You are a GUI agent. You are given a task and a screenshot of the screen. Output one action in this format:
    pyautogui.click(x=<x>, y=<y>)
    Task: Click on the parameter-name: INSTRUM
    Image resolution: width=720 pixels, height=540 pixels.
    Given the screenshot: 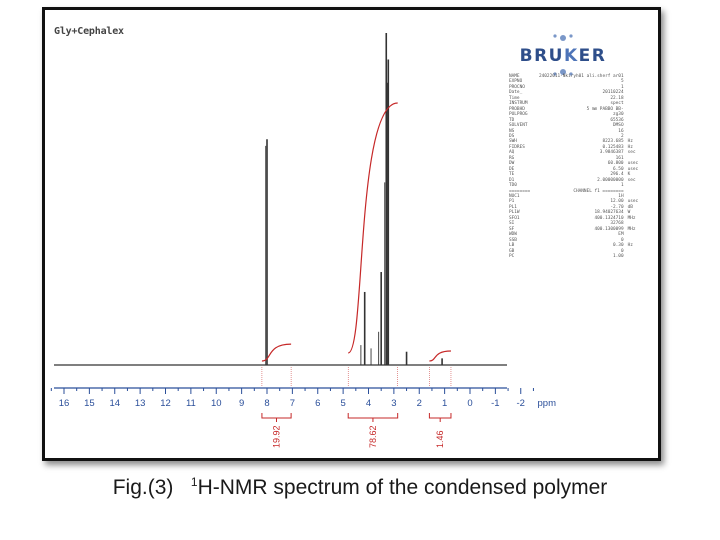 What is the action you would take?
    pyautogui.click(x=518, y=104)
    